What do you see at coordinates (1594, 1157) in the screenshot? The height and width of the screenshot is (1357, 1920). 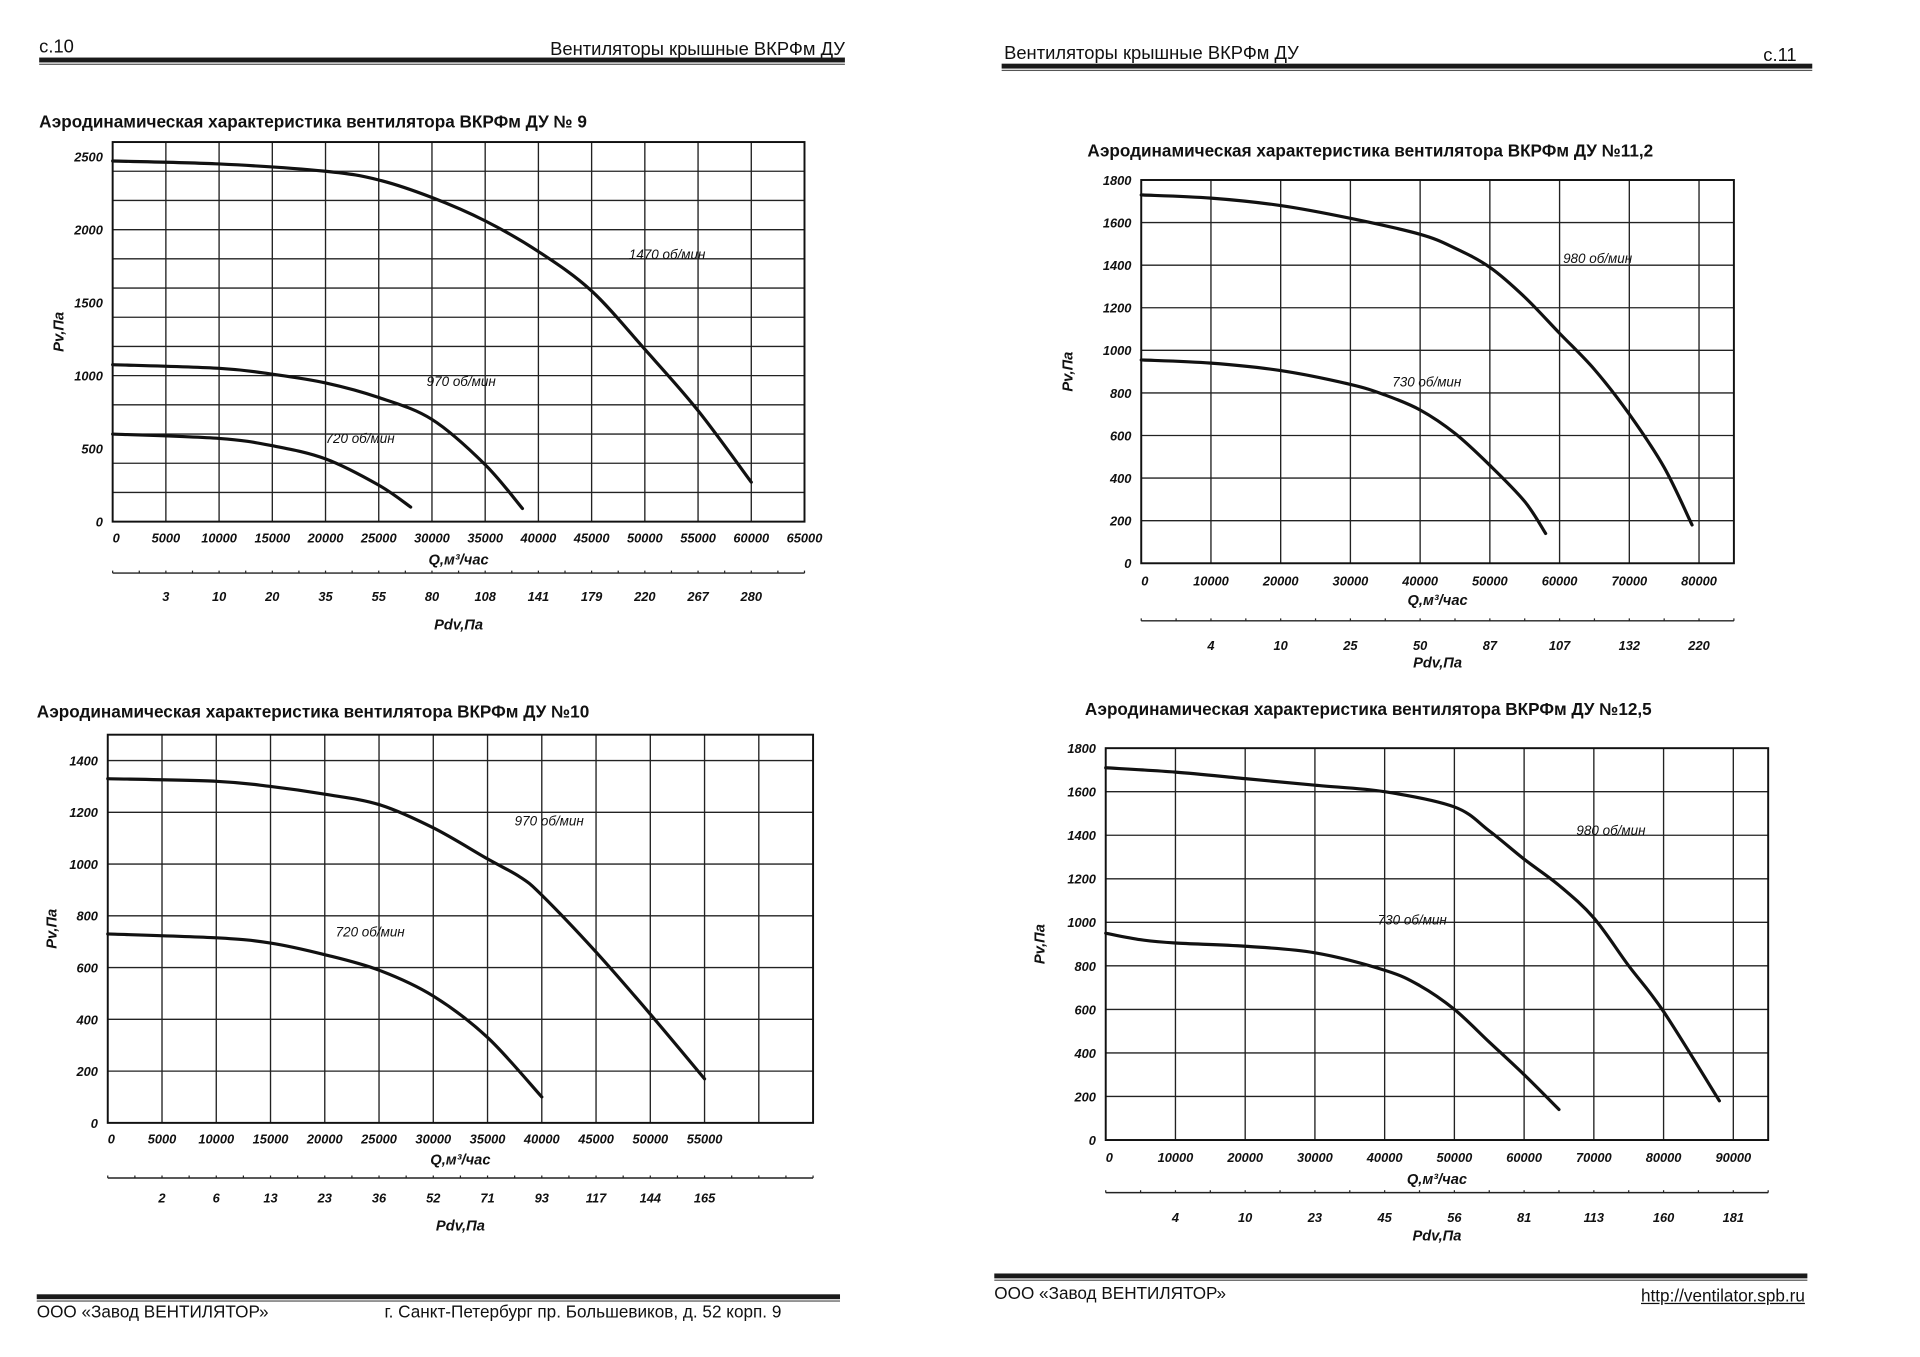 I see `x-tick-label: 70000` at bounding box center [1594, 1157].